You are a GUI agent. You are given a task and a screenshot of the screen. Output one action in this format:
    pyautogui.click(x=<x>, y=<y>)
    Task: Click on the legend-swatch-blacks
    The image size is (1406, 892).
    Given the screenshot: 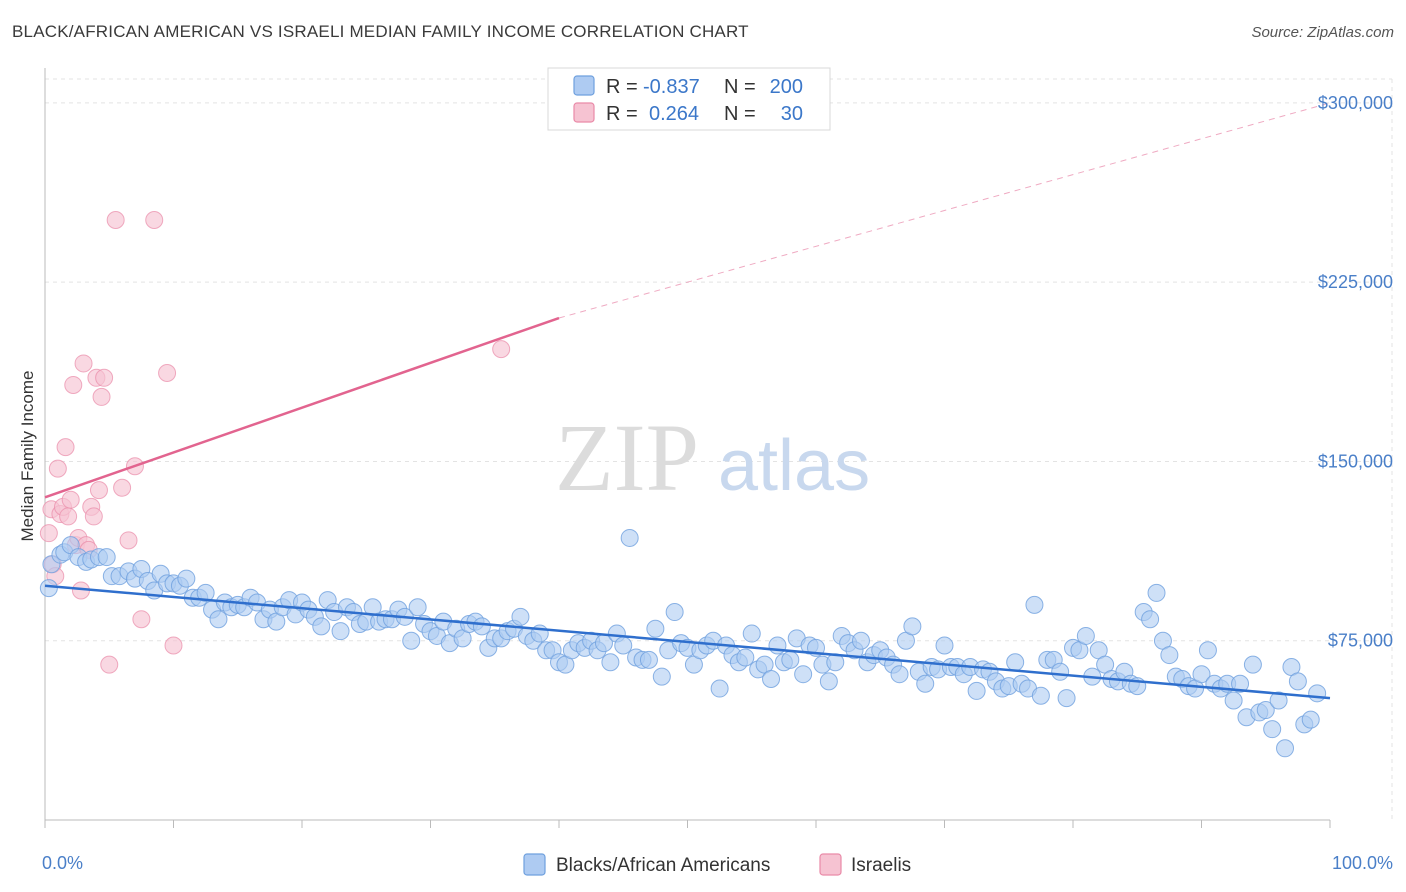 What is the action you would take?
    pyautogui.click(x=534, y=864)
    